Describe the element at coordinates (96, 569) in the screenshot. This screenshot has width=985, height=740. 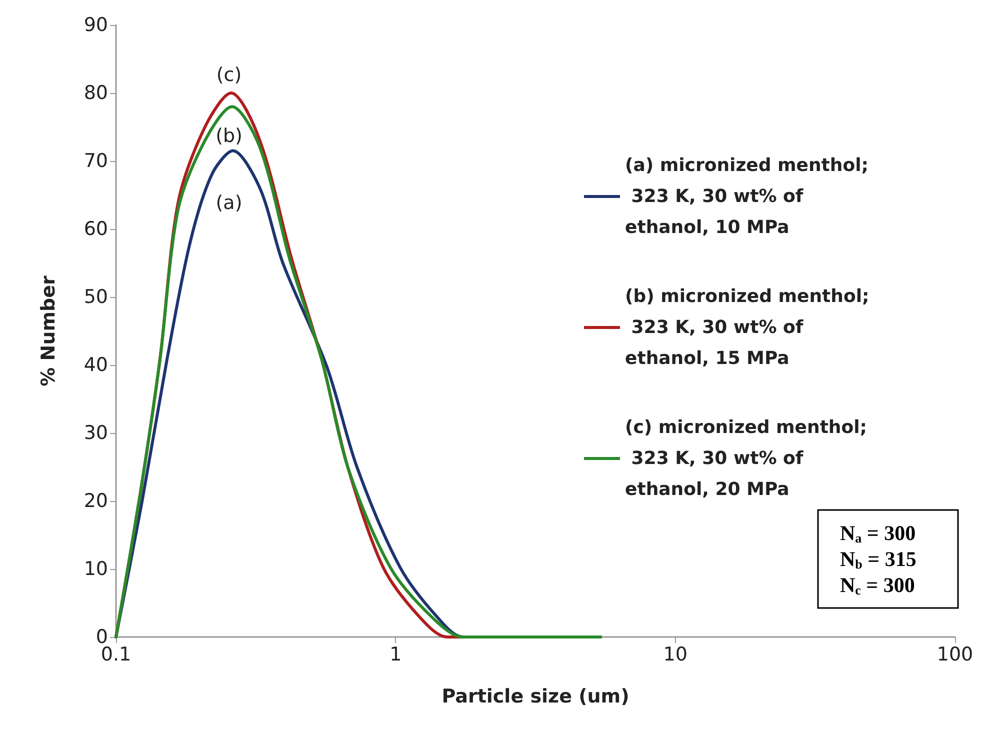
I see `y-tick-label: 10` at that location.